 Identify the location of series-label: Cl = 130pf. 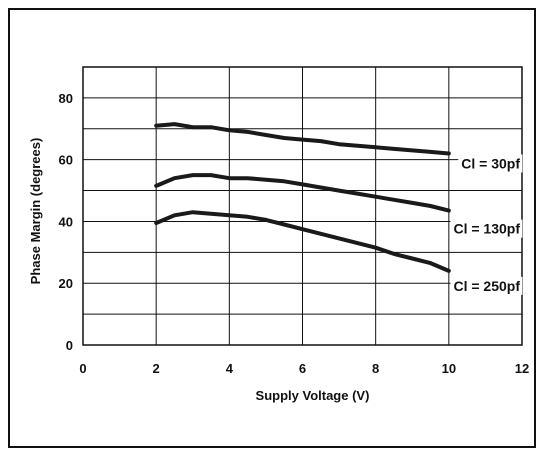
(486, 229).